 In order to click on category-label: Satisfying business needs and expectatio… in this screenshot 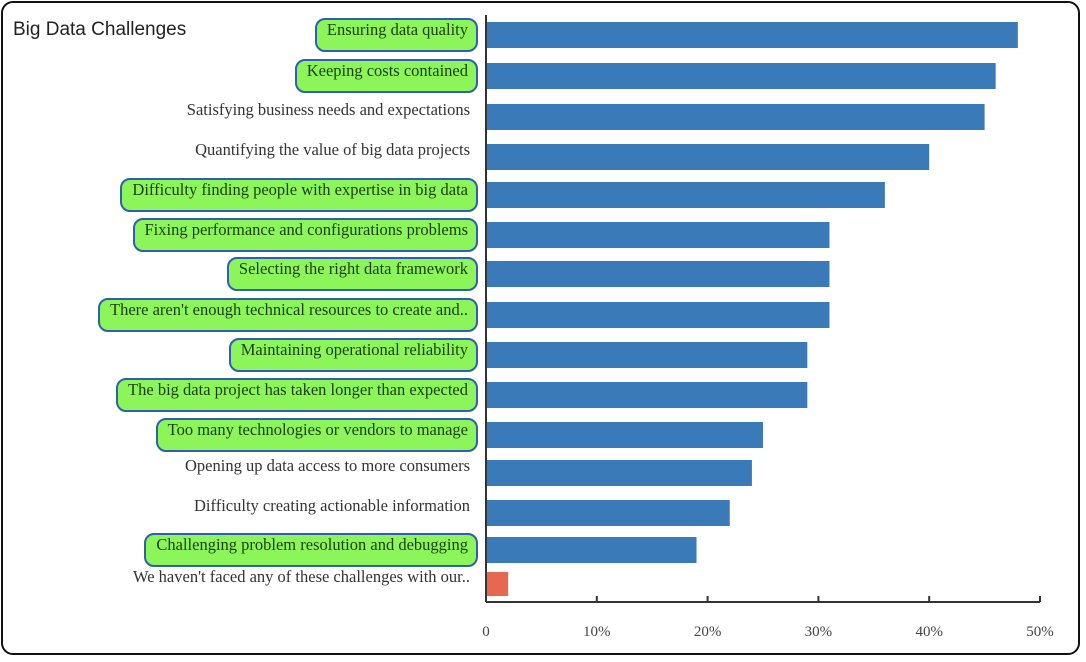, I will do `click(328, 109)`.